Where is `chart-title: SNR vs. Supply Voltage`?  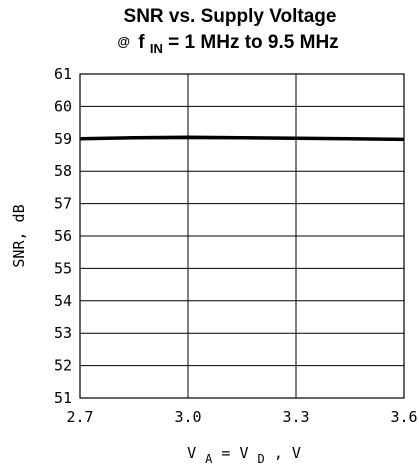
chart-title: SNR vs. Supply Voltage is located at coordinates (230, 16).